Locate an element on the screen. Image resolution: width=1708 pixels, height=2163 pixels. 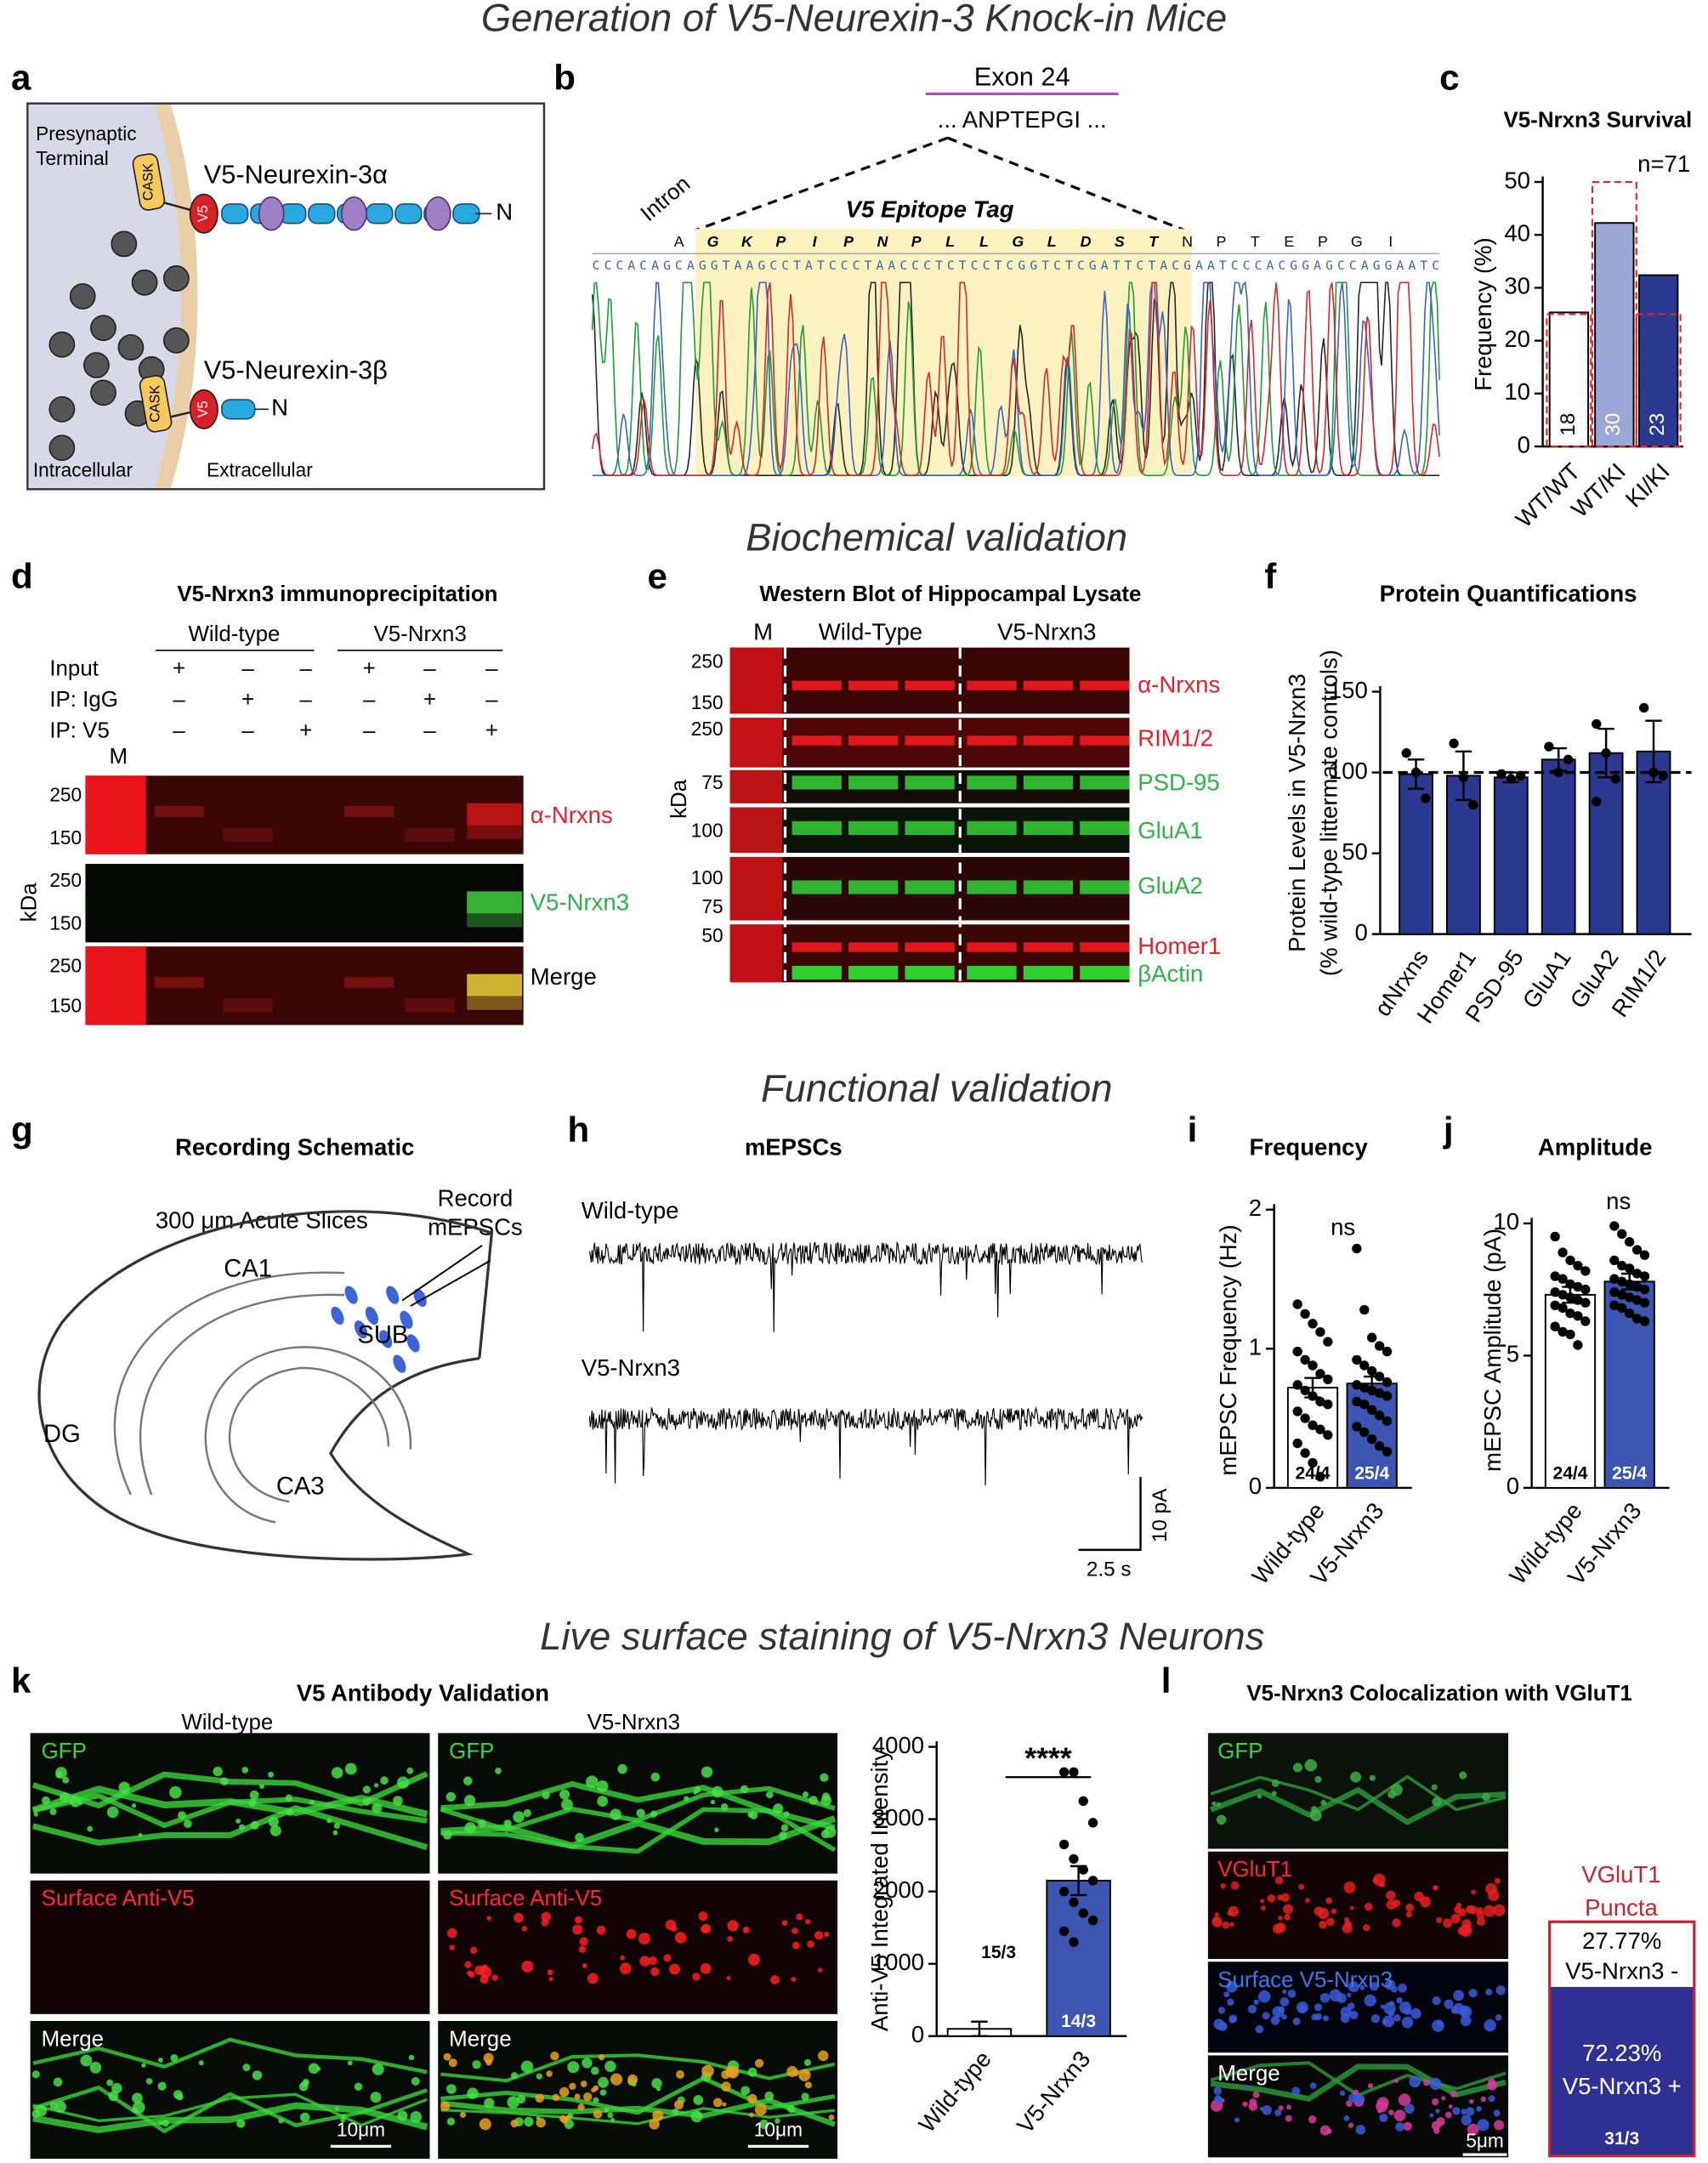
label: V5 is located at coordinates (203, 408).